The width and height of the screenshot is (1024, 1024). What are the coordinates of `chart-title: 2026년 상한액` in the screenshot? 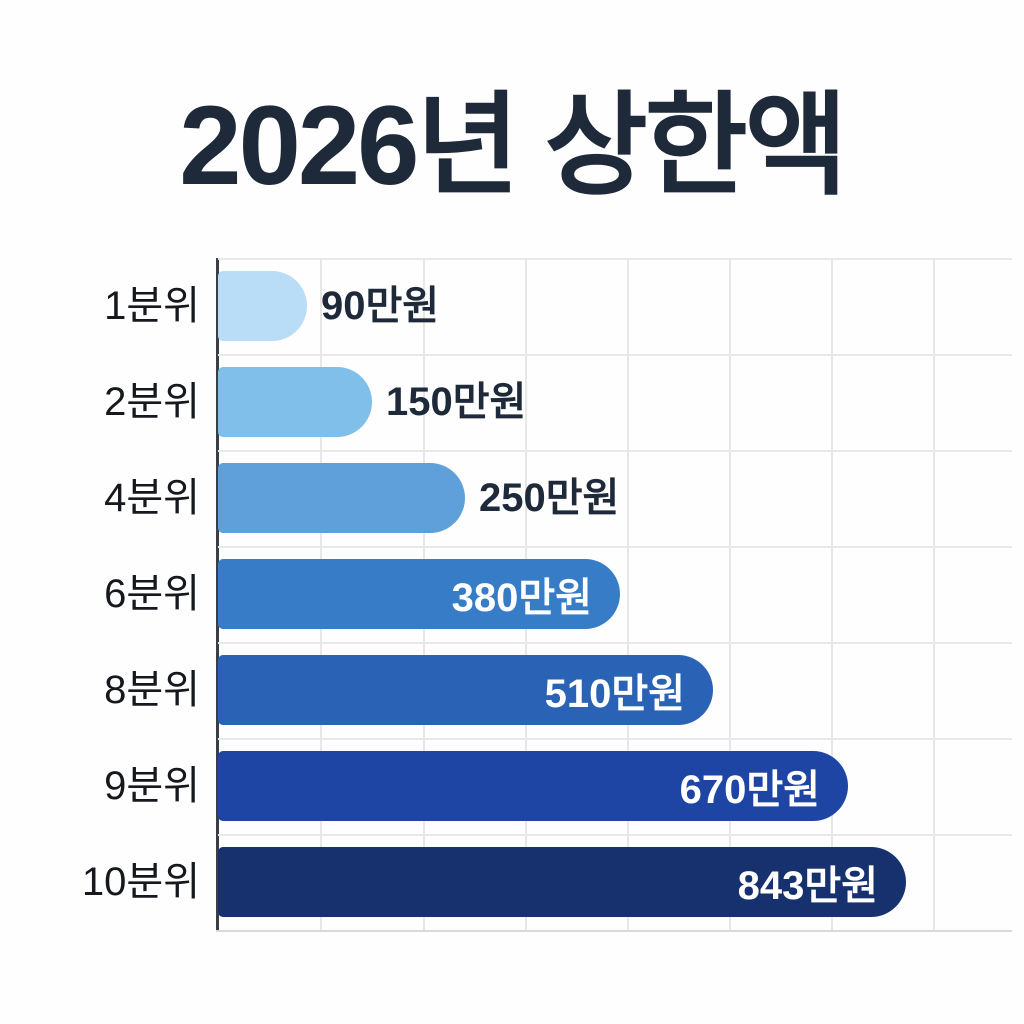 It's located at (513, 145).